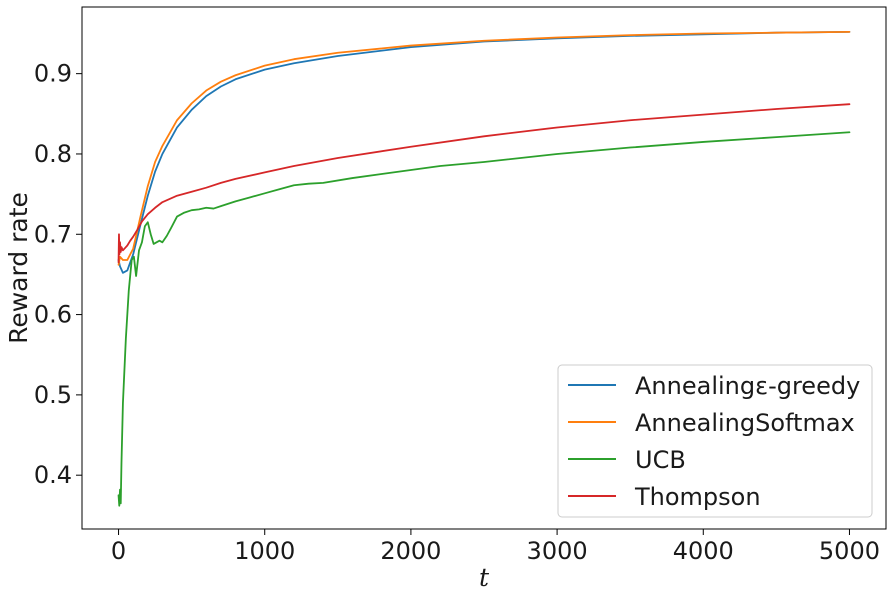  I want to click on x-tick-label: 0, so click(118, 551).